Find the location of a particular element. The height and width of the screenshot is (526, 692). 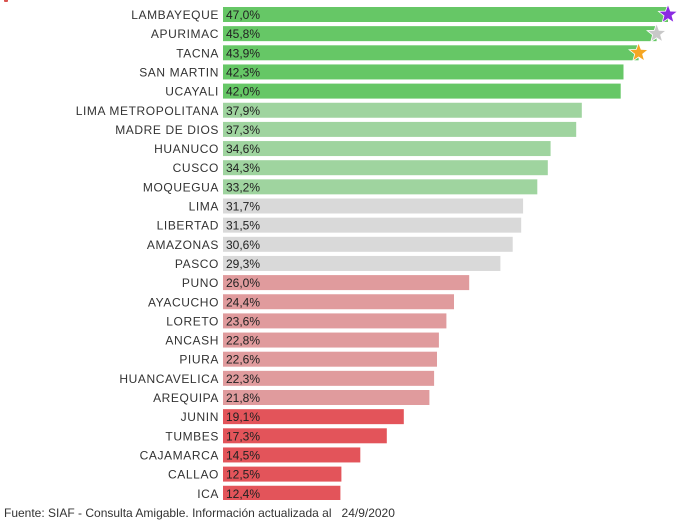

value-label: 22,8% is located at coordinates (243, 341).